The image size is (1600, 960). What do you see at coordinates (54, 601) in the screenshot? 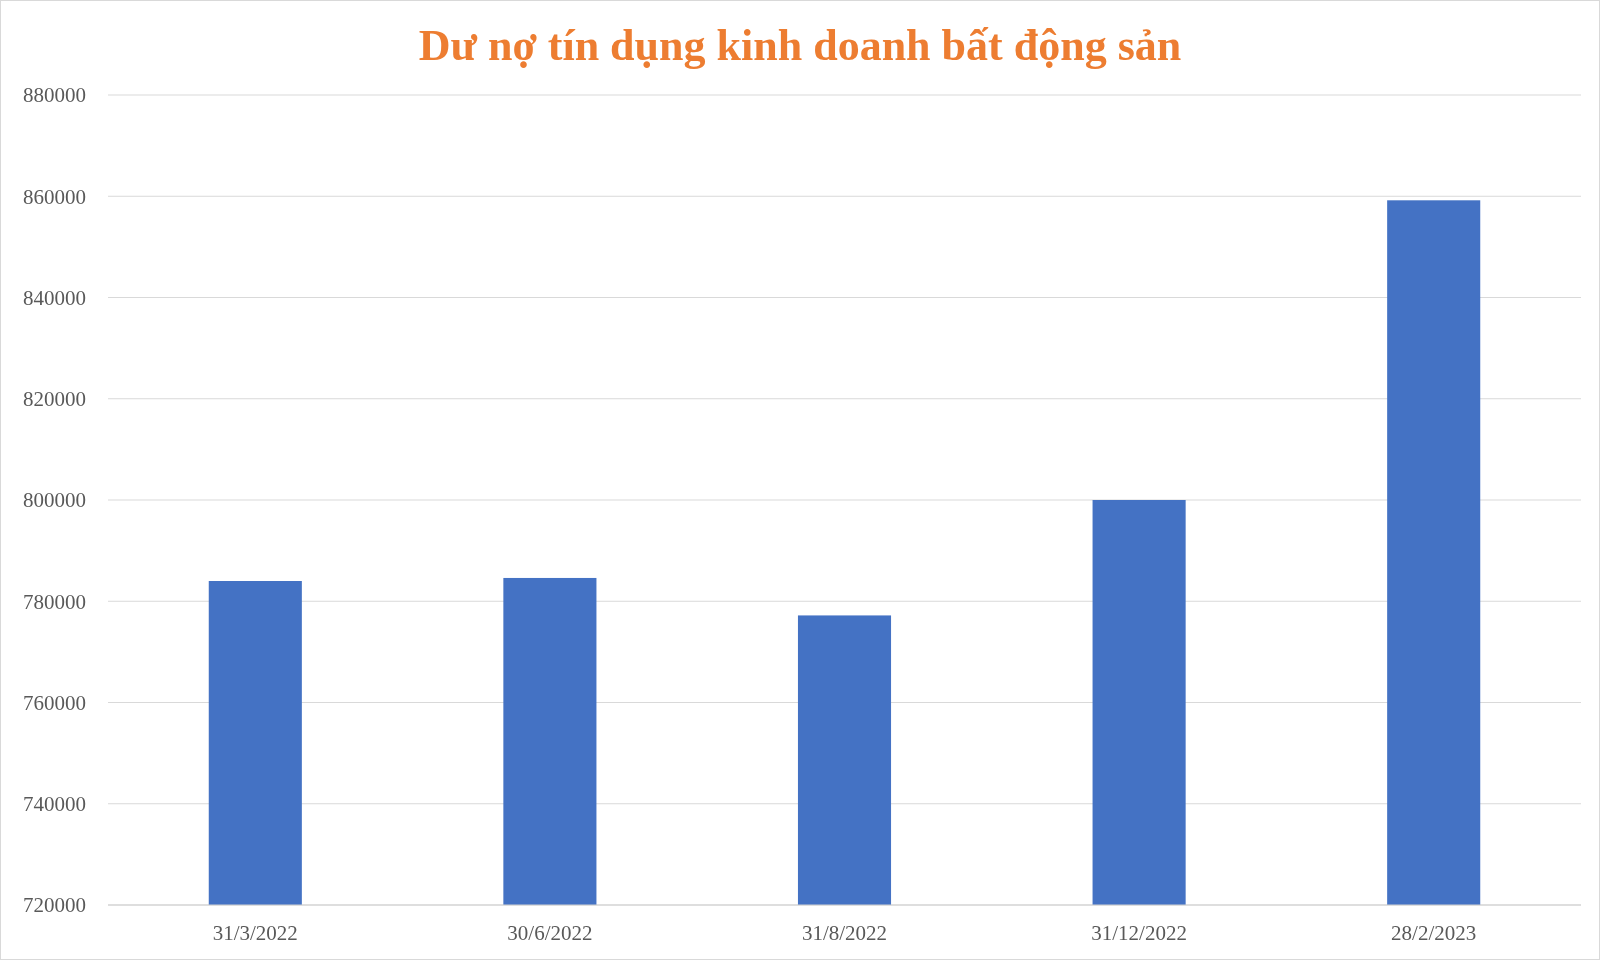
I see `y-tick-label: 780000` at bounding box center [54, 601].